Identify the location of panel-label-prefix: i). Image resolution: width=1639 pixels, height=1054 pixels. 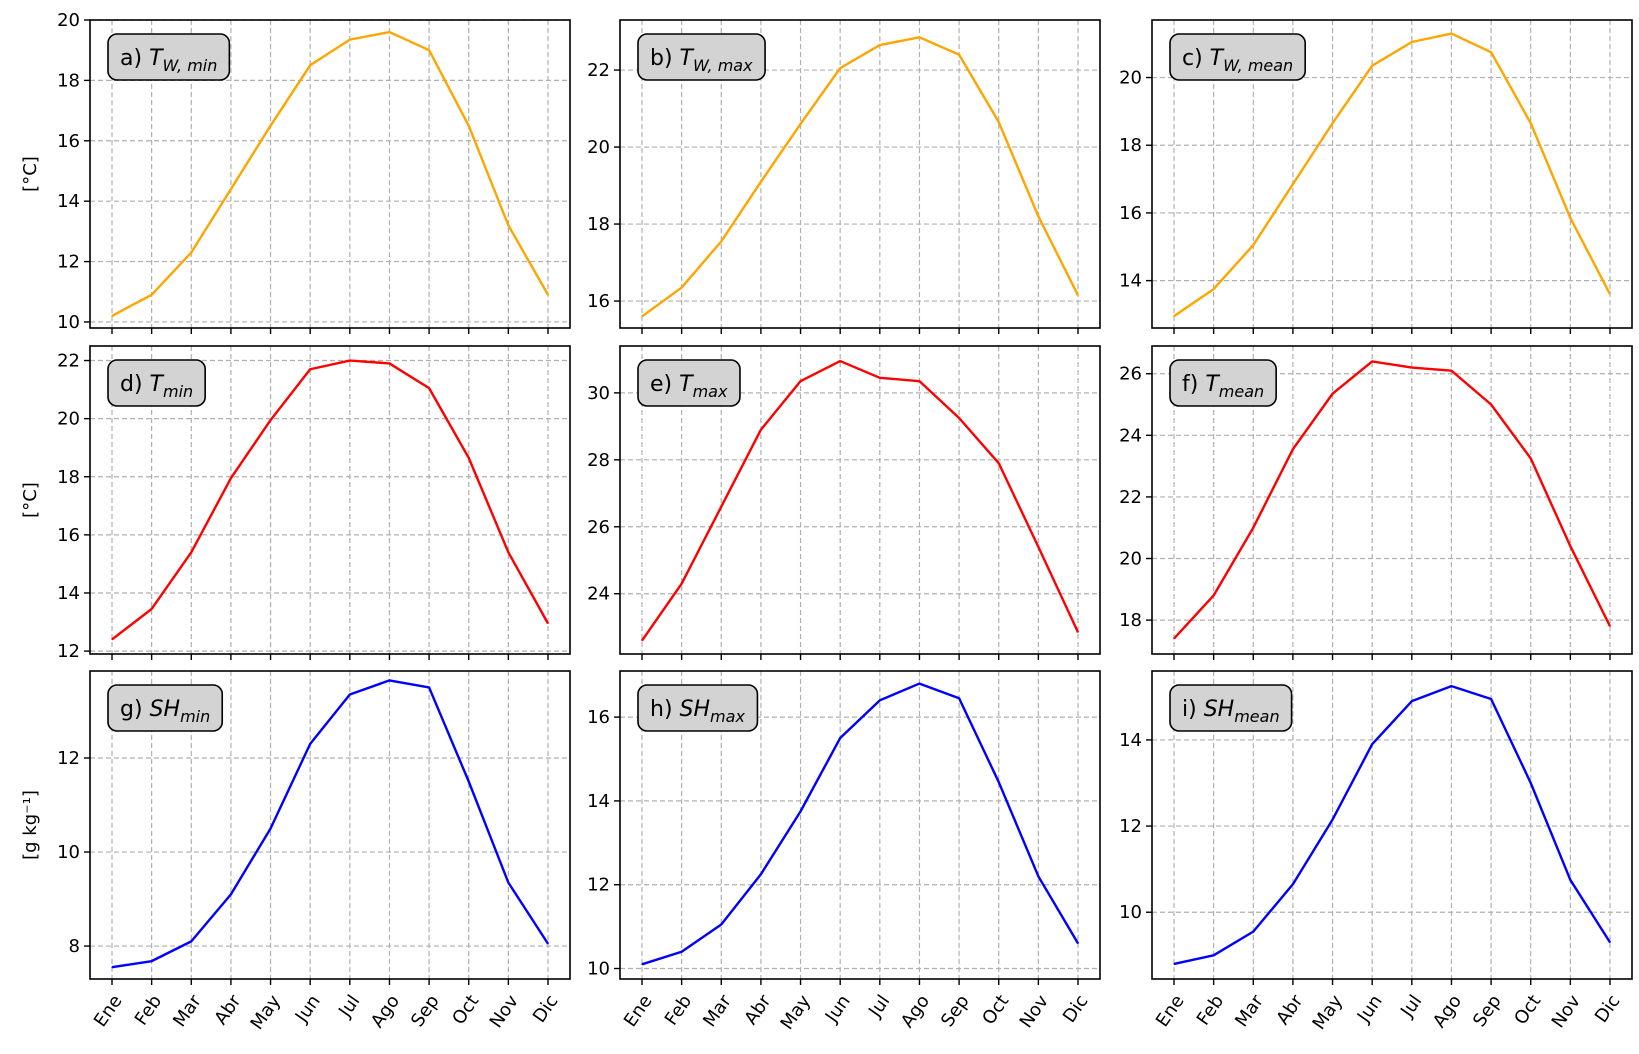
(1193, 709).